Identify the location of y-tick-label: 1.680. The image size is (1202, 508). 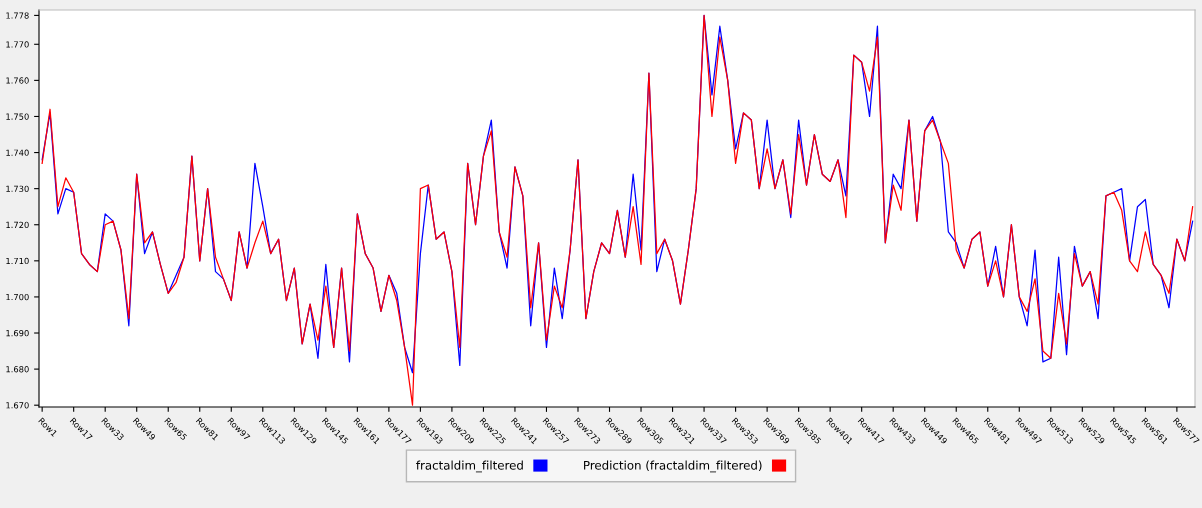
(17, 369).